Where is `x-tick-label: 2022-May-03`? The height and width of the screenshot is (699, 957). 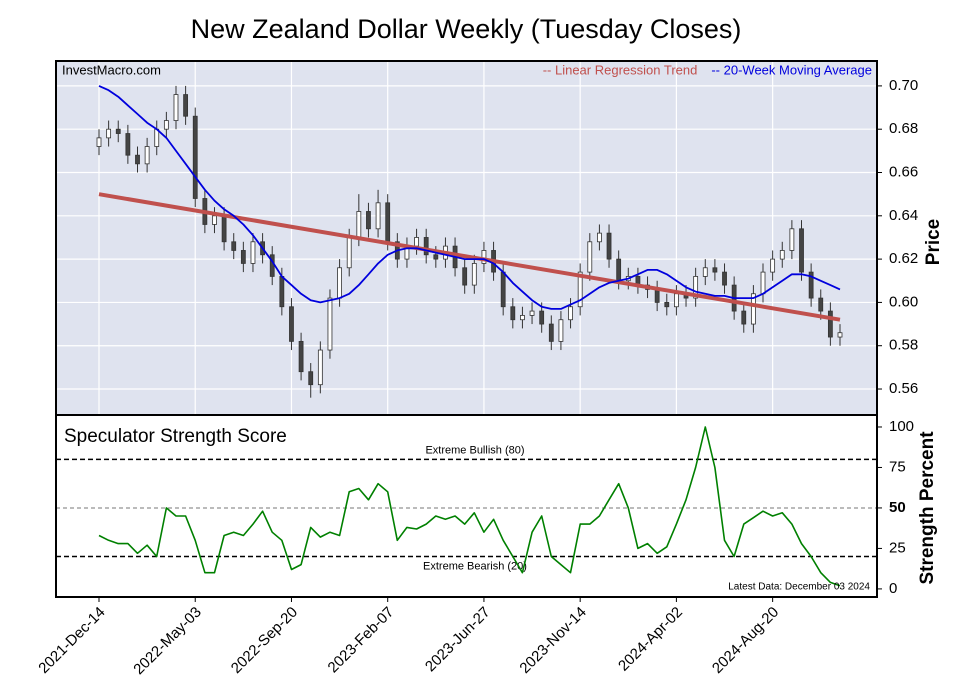 x-tick-label: 2022-May-03 is located at coordinates (167, 641).